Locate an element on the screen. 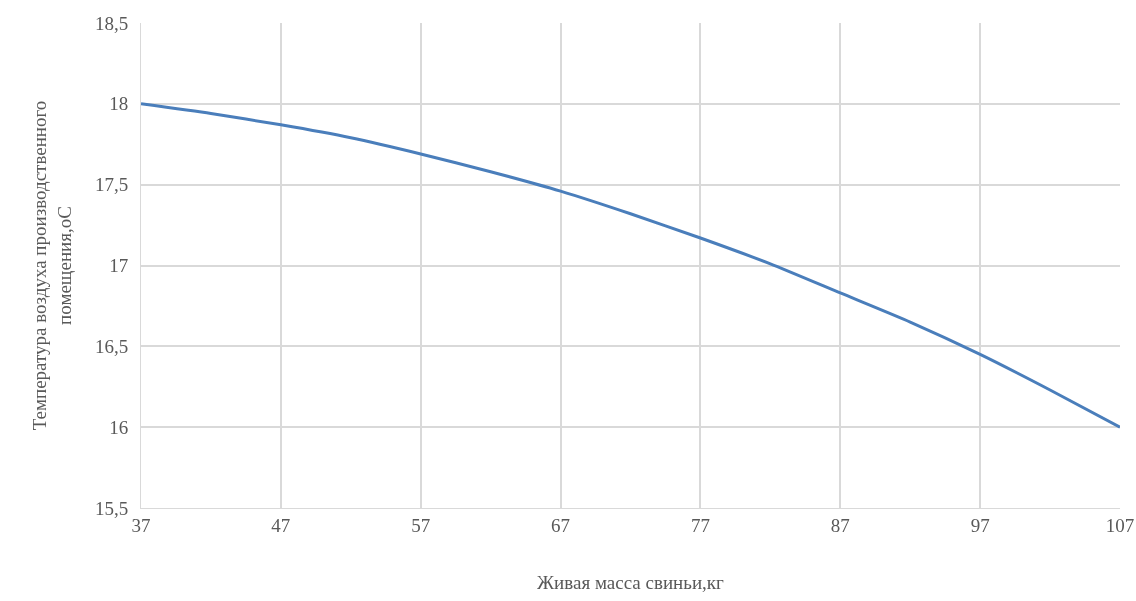 Image resolution: width=1136 pixels, height=601 pixels. y-tick-label: 16 is located at coordinates (119, 427).